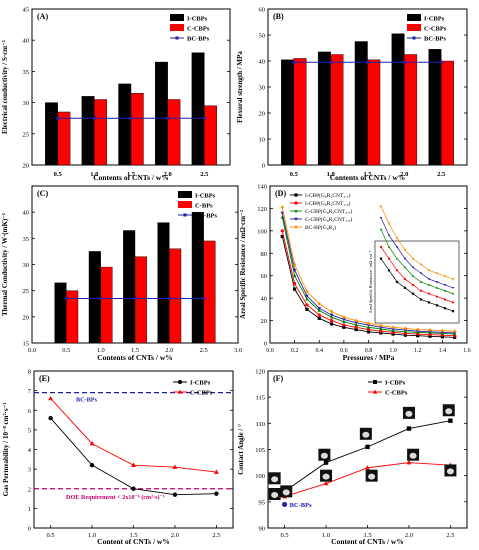 This screenshot has width=479, height=550. I want to click on y-tick-label: 100, so click(262, 231).